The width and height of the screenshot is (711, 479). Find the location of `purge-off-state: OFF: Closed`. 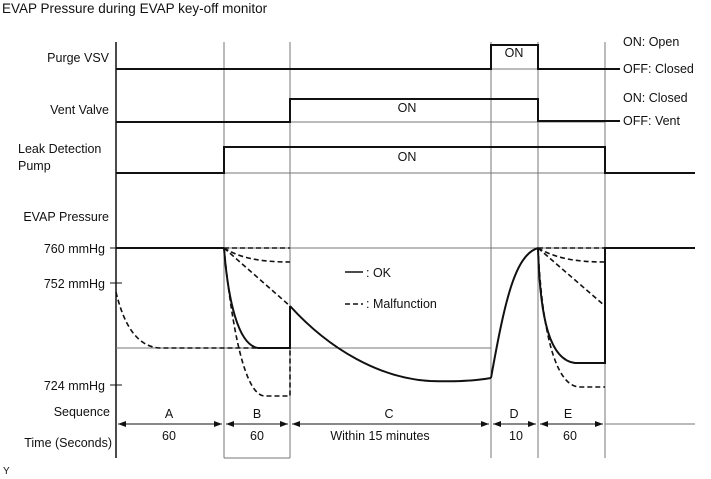

purge-off-state: OFF: Closed is located at coordinates (658, 69).